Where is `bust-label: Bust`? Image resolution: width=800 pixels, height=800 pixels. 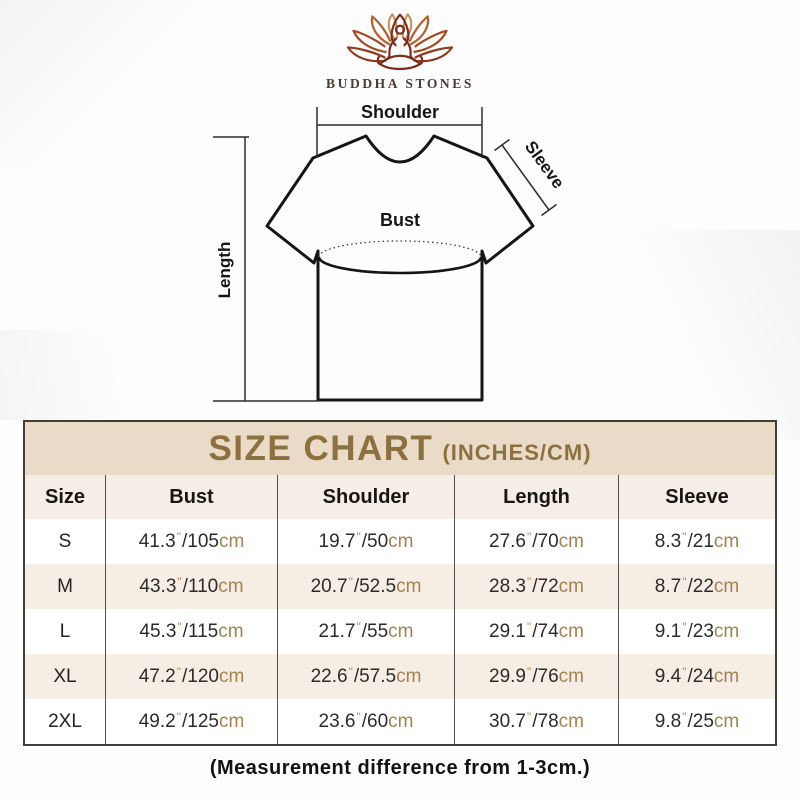 bust-label: Bust is located at coordinates (400, 220).